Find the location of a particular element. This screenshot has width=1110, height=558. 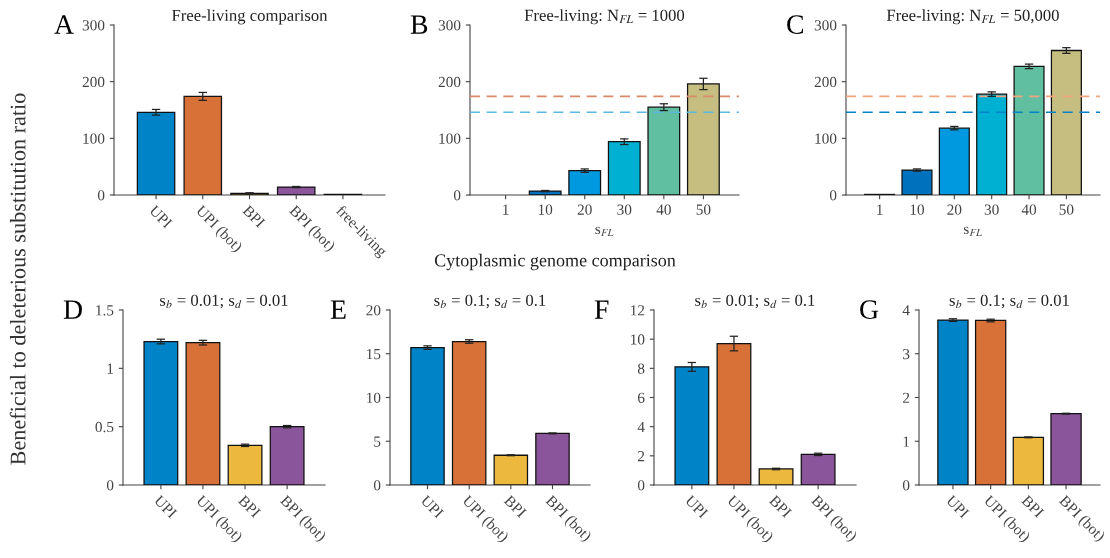

y-tick-label: 1.5 is located at coordinates (105, 310).